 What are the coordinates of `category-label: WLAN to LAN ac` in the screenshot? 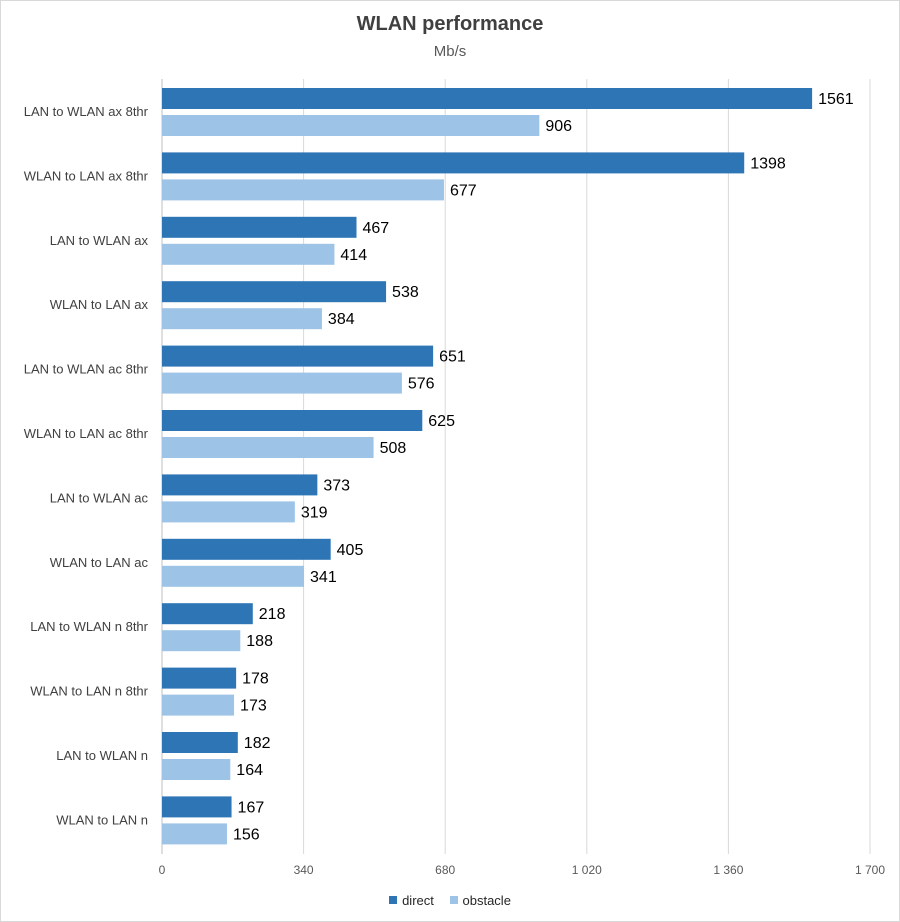 It's located at (99, 562).